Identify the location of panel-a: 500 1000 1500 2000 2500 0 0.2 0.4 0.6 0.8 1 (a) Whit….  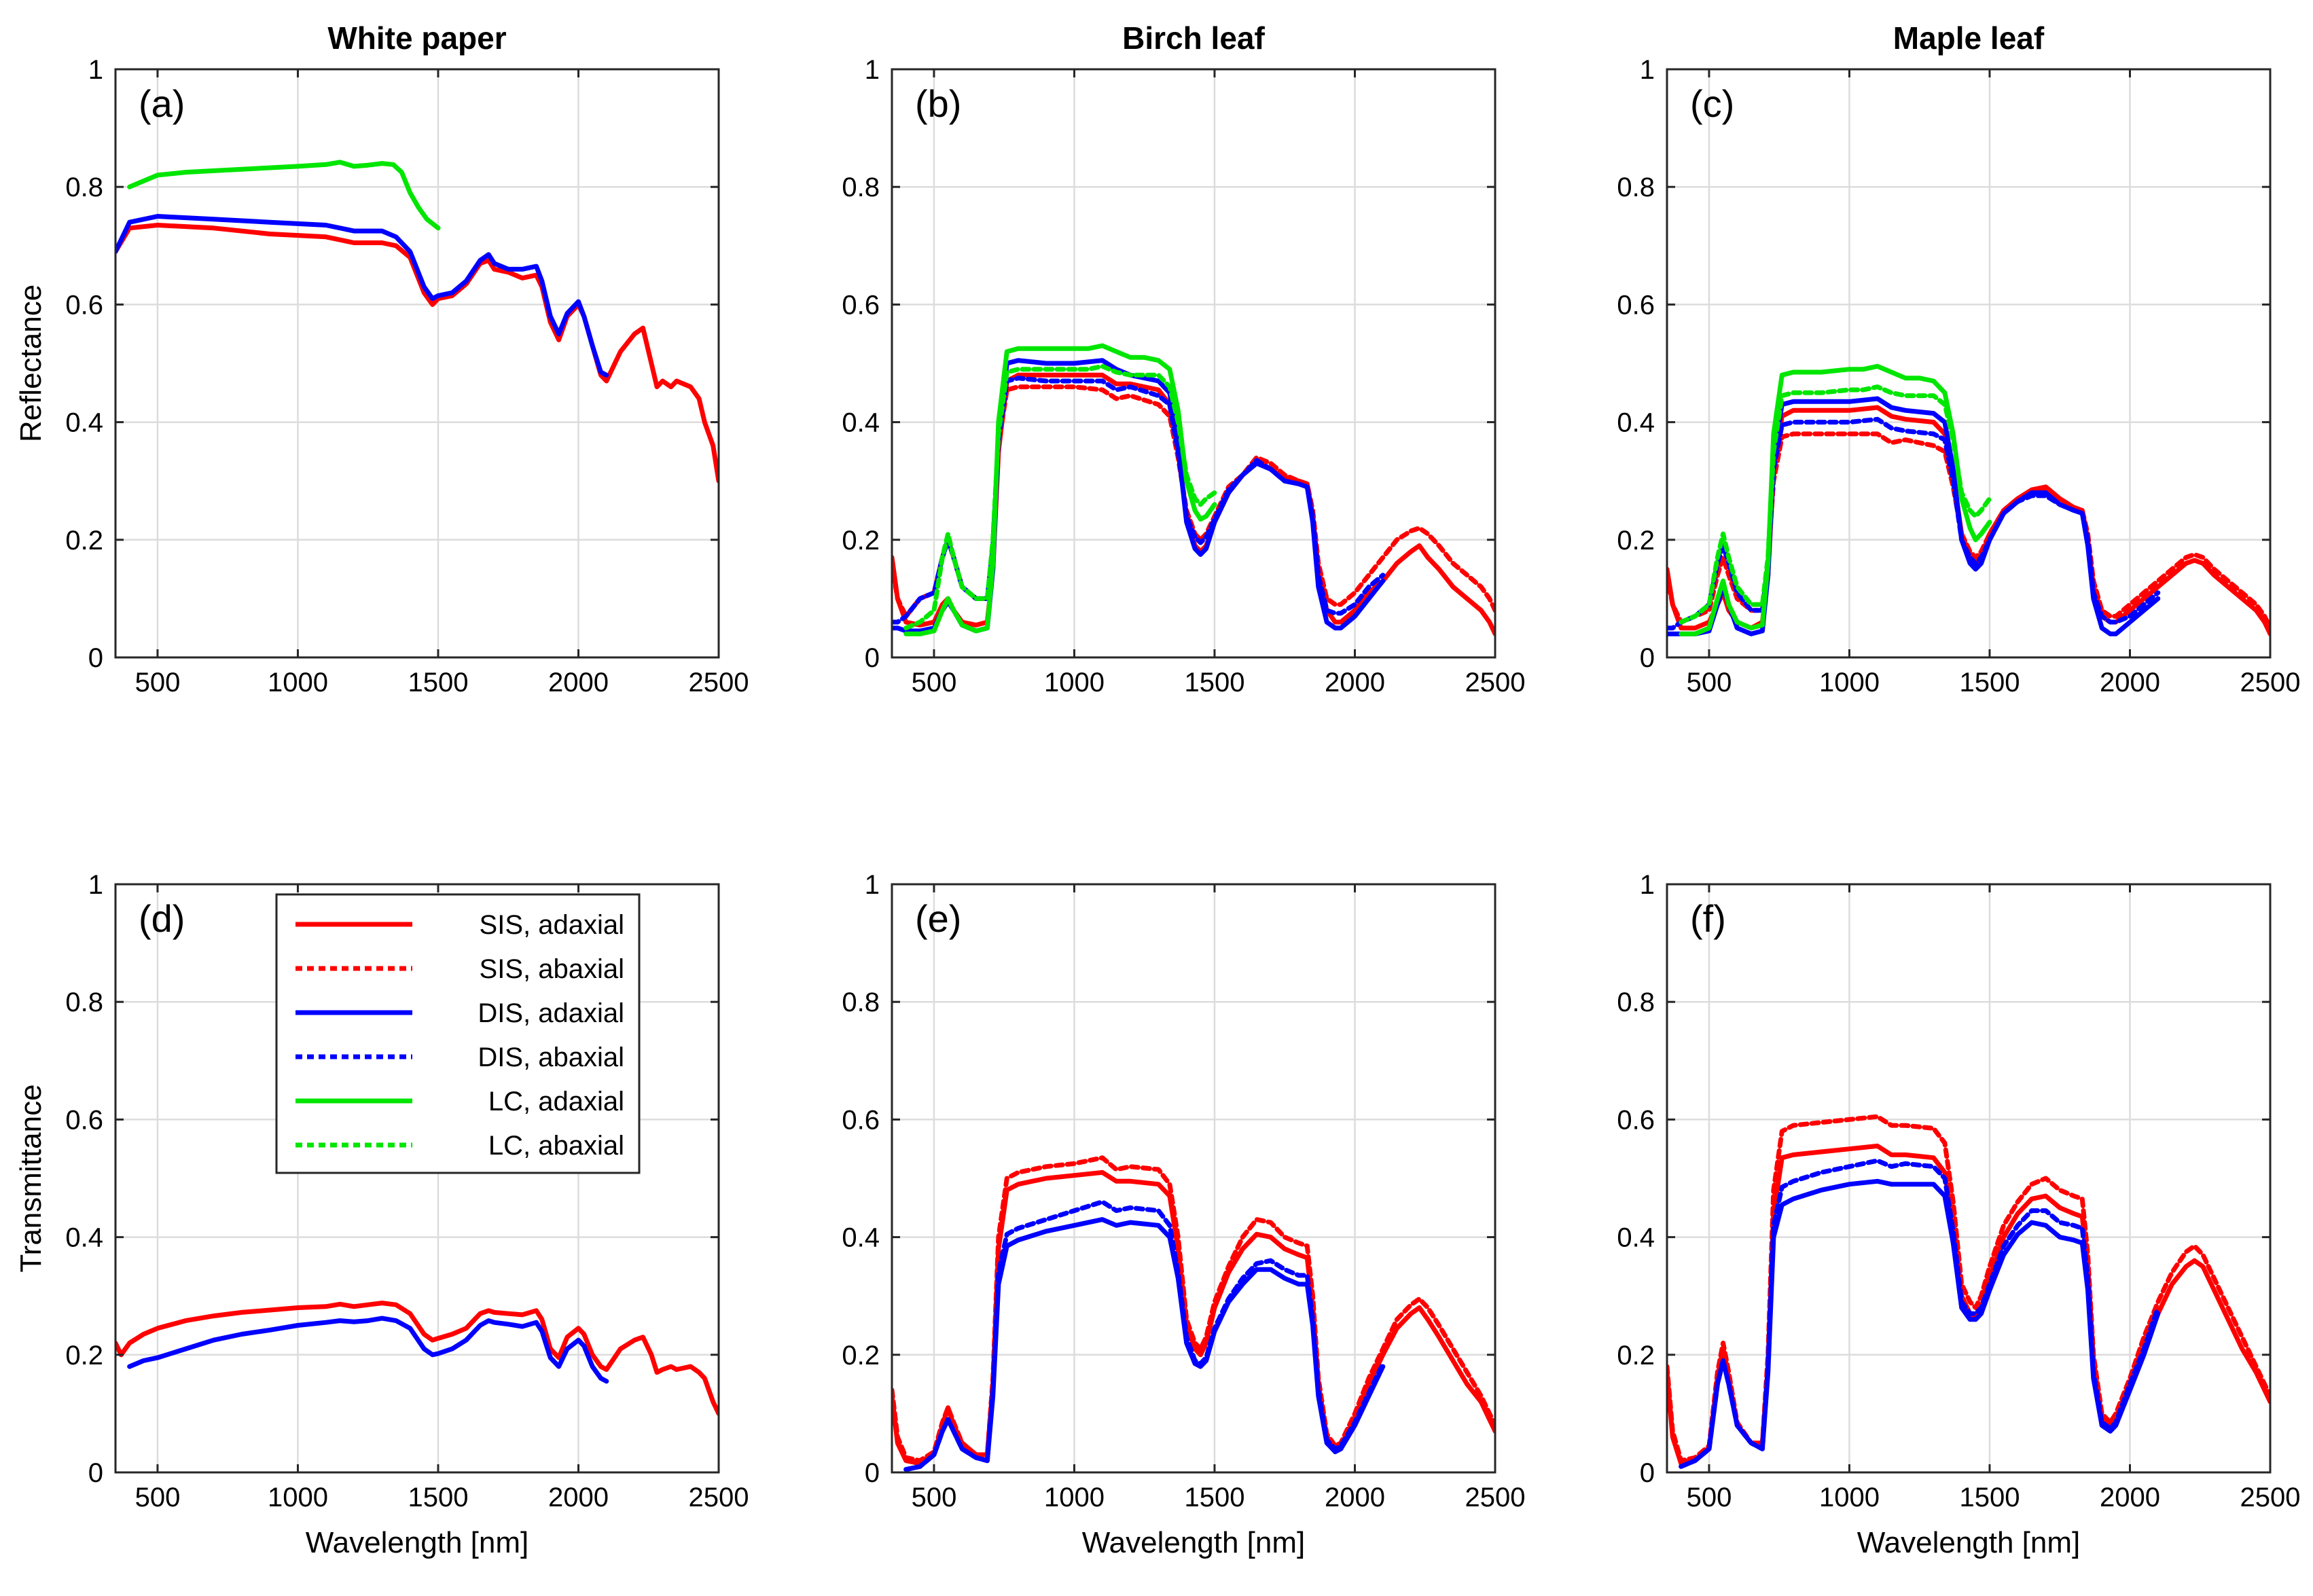
(382, 358).